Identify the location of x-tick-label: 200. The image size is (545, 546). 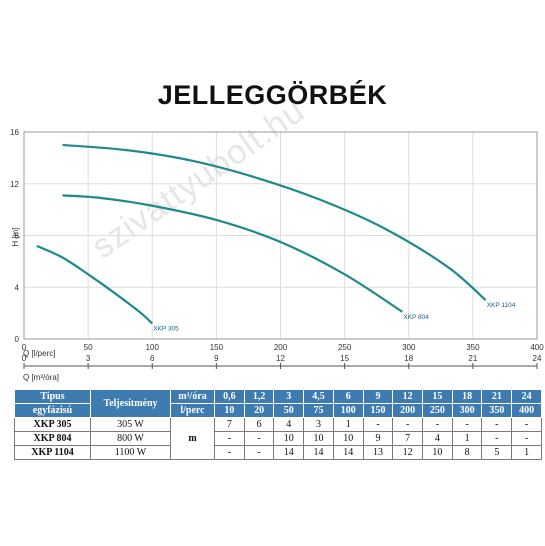
(281, 347).